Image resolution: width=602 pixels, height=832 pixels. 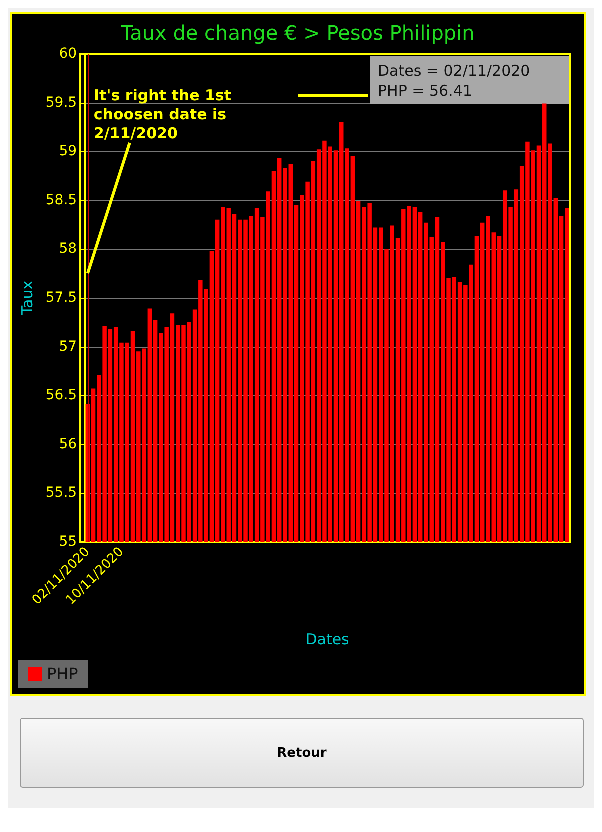 I want to click on annotation: It's right the 1st choosen date is 2/11/2020, so click(x=163, y=114).